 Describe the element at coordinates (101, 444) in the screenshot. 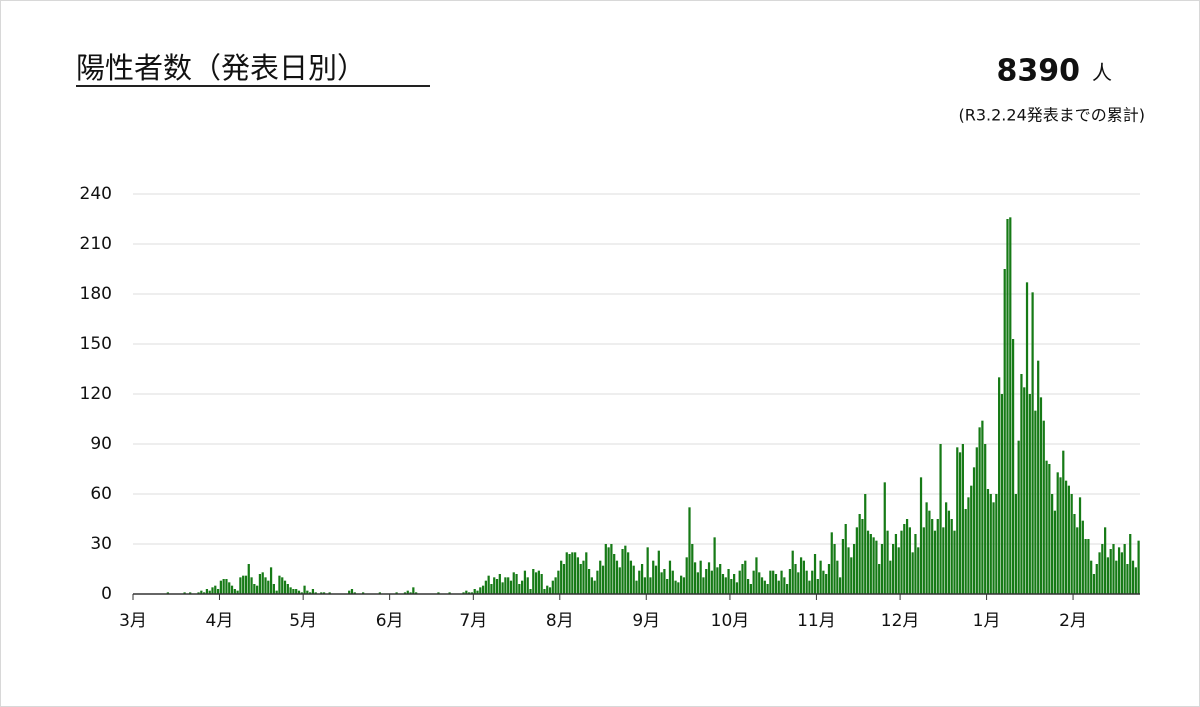

I see `y-tick-label: 90` at that location.